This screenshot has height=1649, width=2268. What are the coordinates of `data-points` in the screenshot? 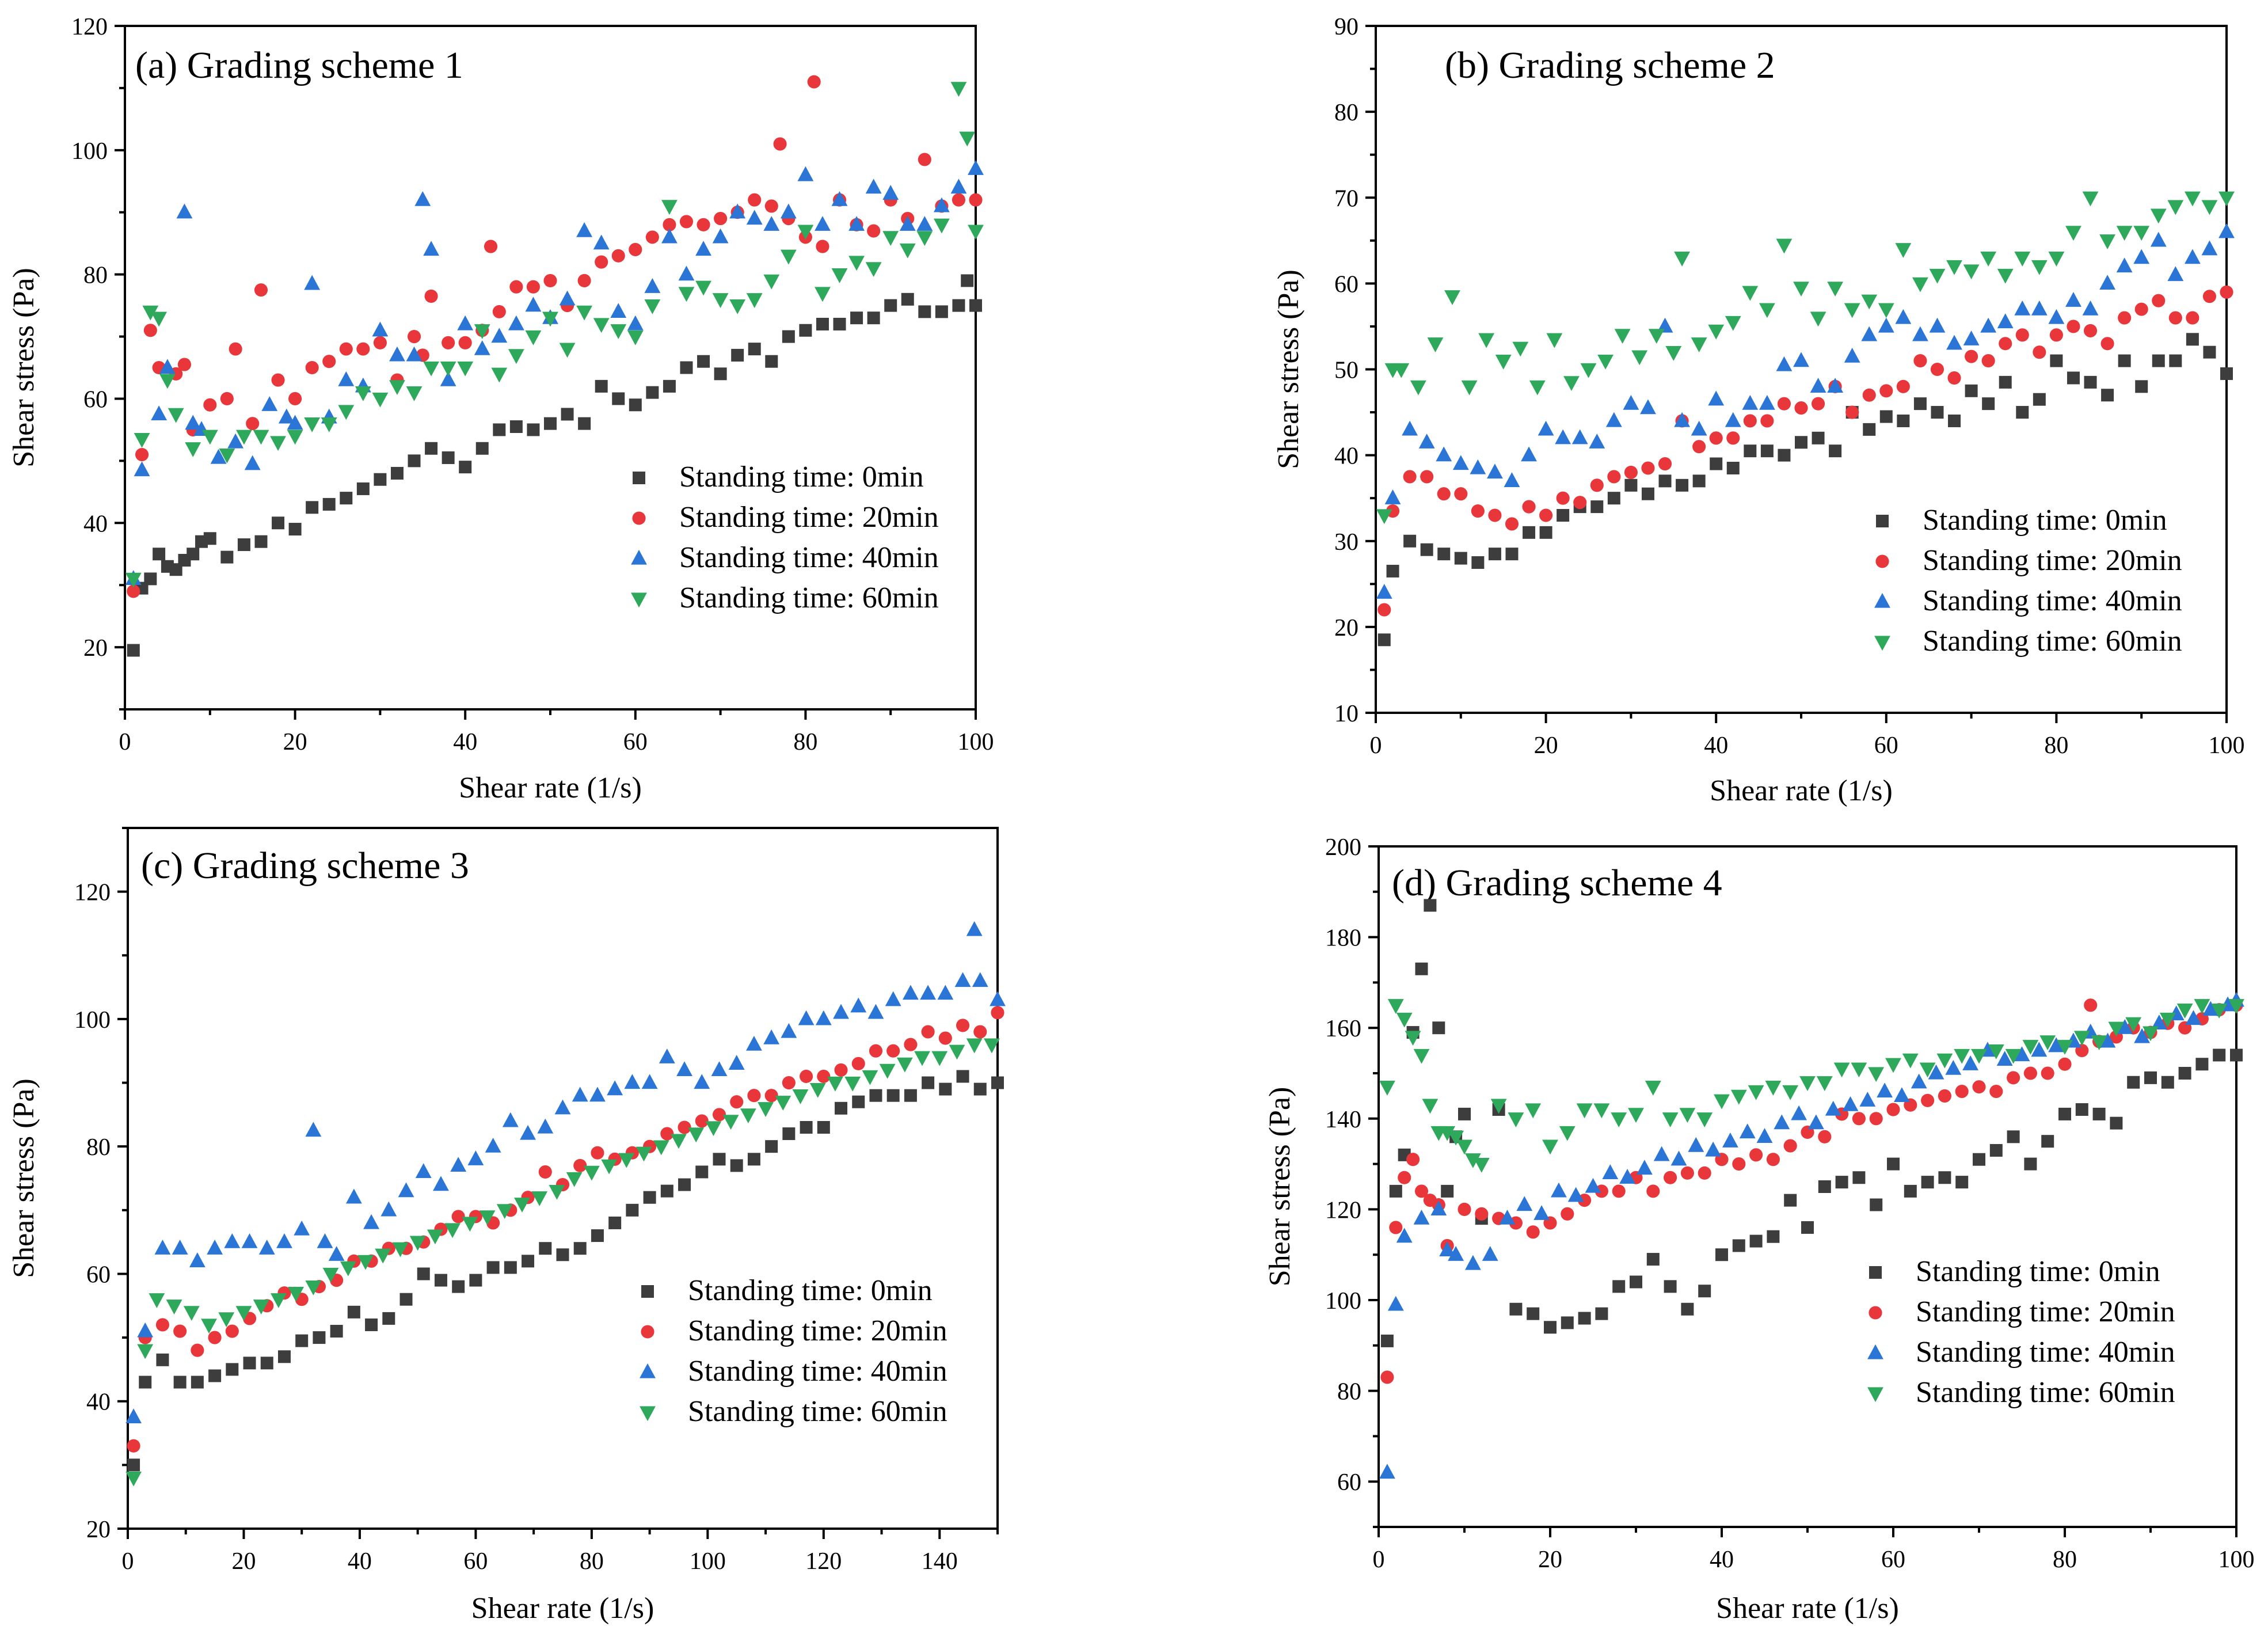 It's located at (1811, 1189).